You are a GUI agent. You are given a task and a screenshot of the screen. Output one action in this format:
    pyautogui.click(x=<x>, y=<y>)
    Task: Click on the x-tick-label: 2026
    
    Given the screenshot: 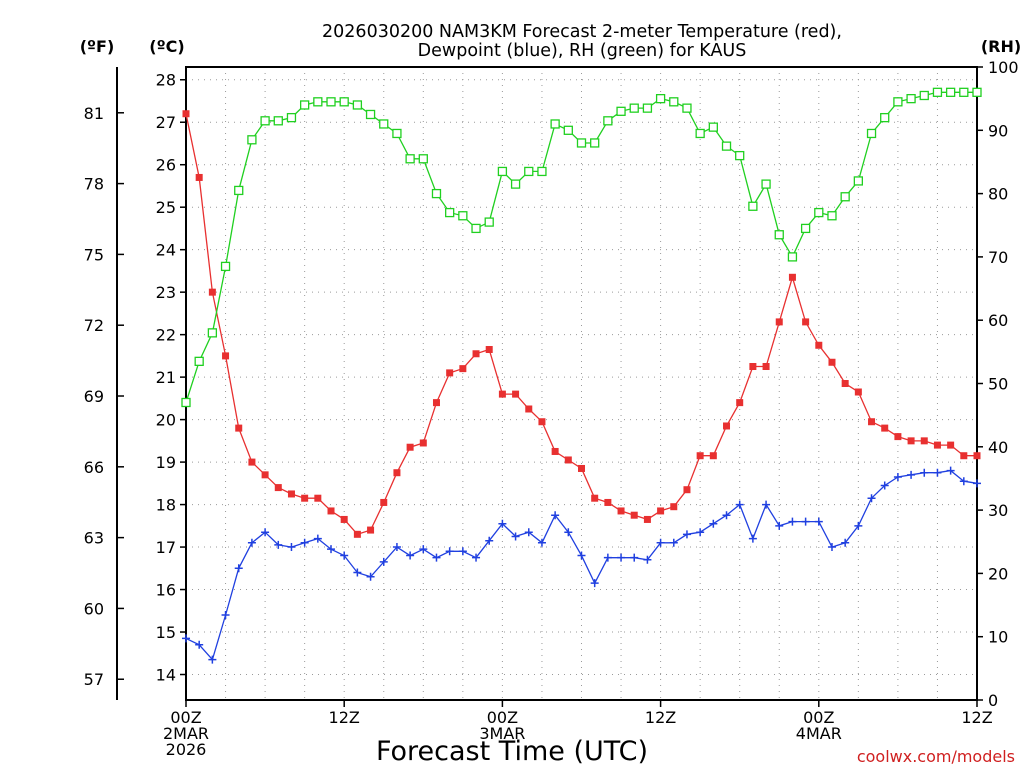 What is the action you would take?
    pyautogui.click(x=186, y=749)
    